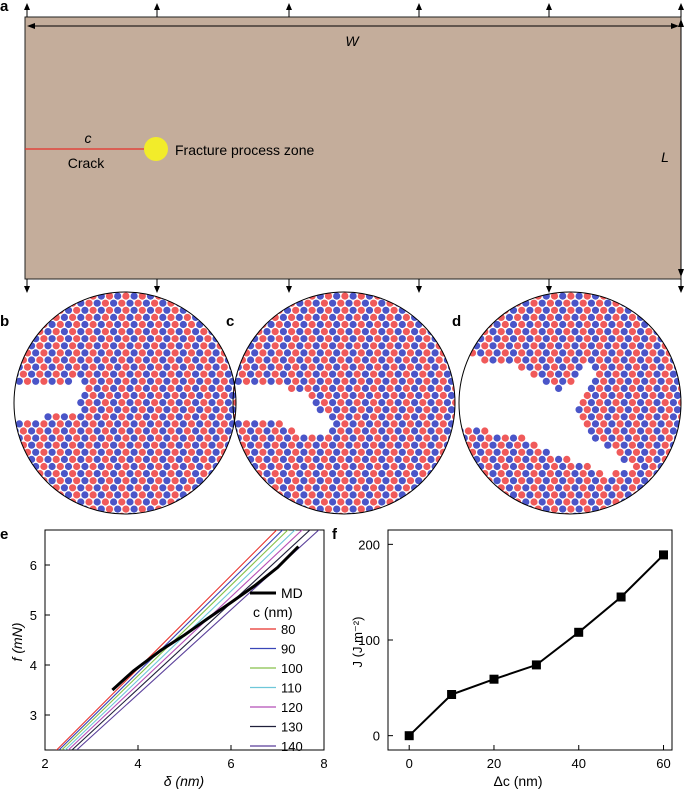 Image resolution: width=685 pixels, height=792 pixels. Describe the element at coordinates (137, 763) in the screenshot. I see `chart-e-xtick-label: 4` at that location.